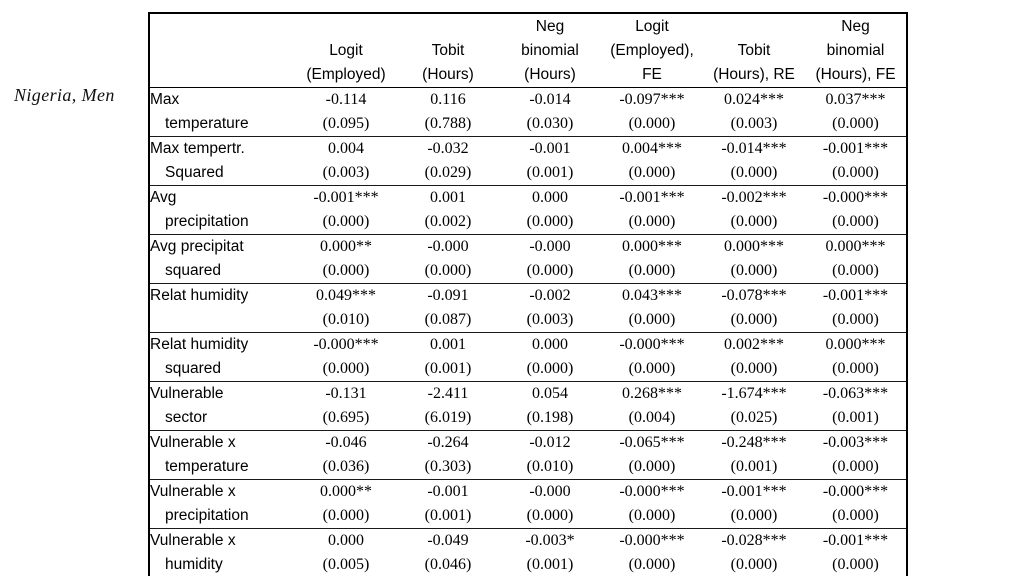 The image size is (1024, 576). I want to click on coef-cell-avg-precipitation-squared-tobit-hours: -0.000, so click(448, 246).